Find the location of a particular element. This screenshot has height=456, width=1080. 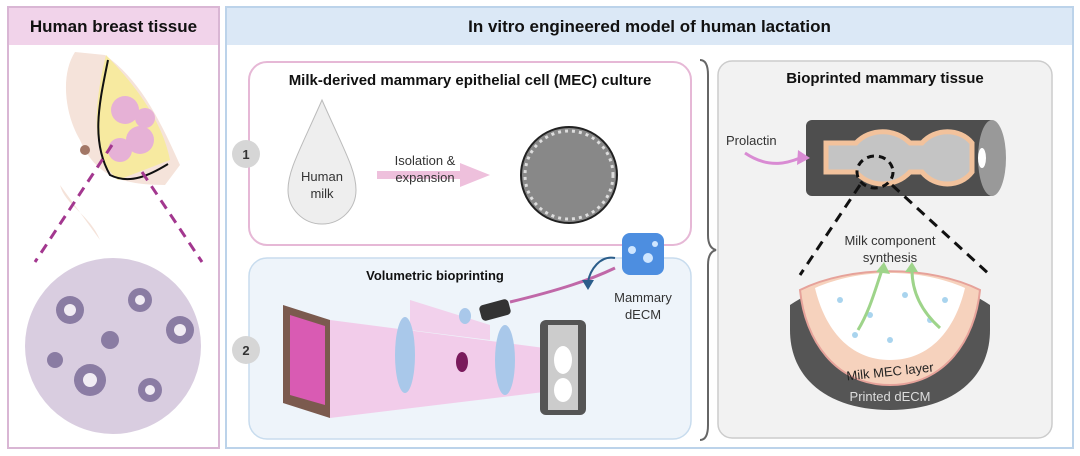

step2-number: 2 is located at coordinates (246, 350).